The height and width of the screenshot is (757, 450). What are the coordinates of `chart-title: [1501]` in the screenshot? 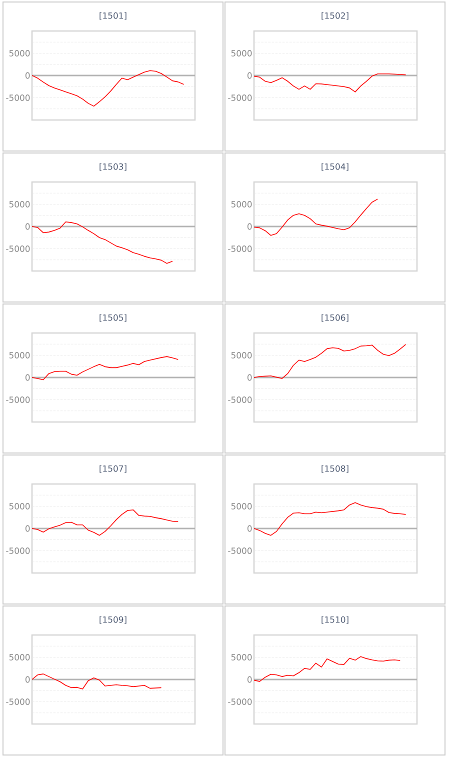 It's located at (113, 16).